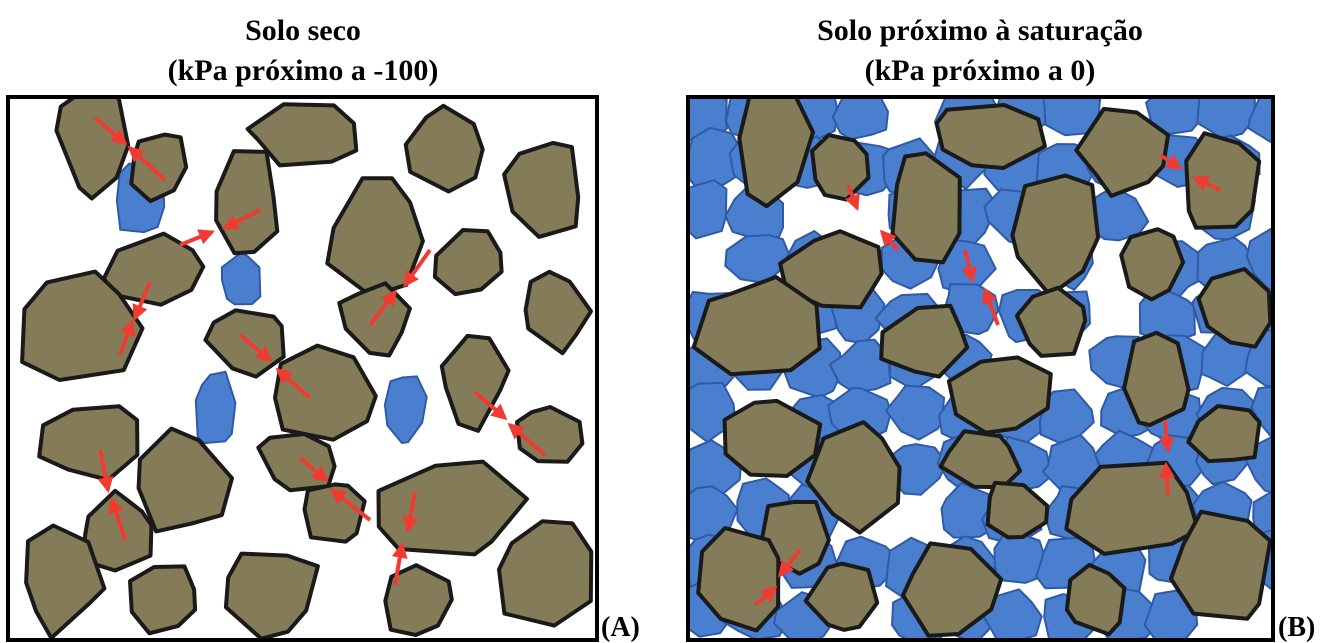 This screenshot has height=643, width=1328. I want to click on panel-title: Solo seco, so click(303, 30).